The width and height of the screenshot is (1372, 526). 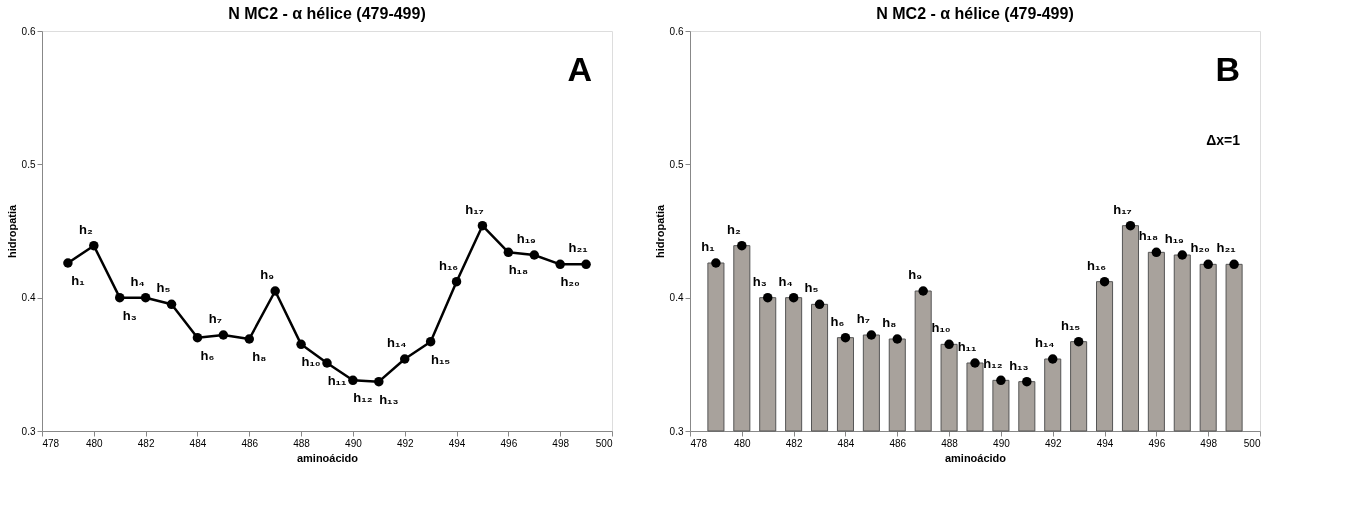 What do you see at coordinates (1044, 342) in the screenshot?
I see `annotation: h₁₄` at bounding box center [1044, 342].